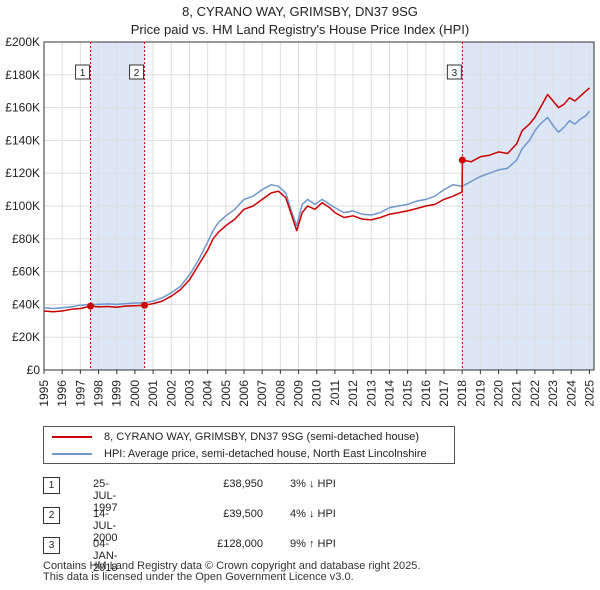 Image resolution: width=600 pixels, height=590 pixels. I want to click on y-tick-label: £180K, so click(22, 75).